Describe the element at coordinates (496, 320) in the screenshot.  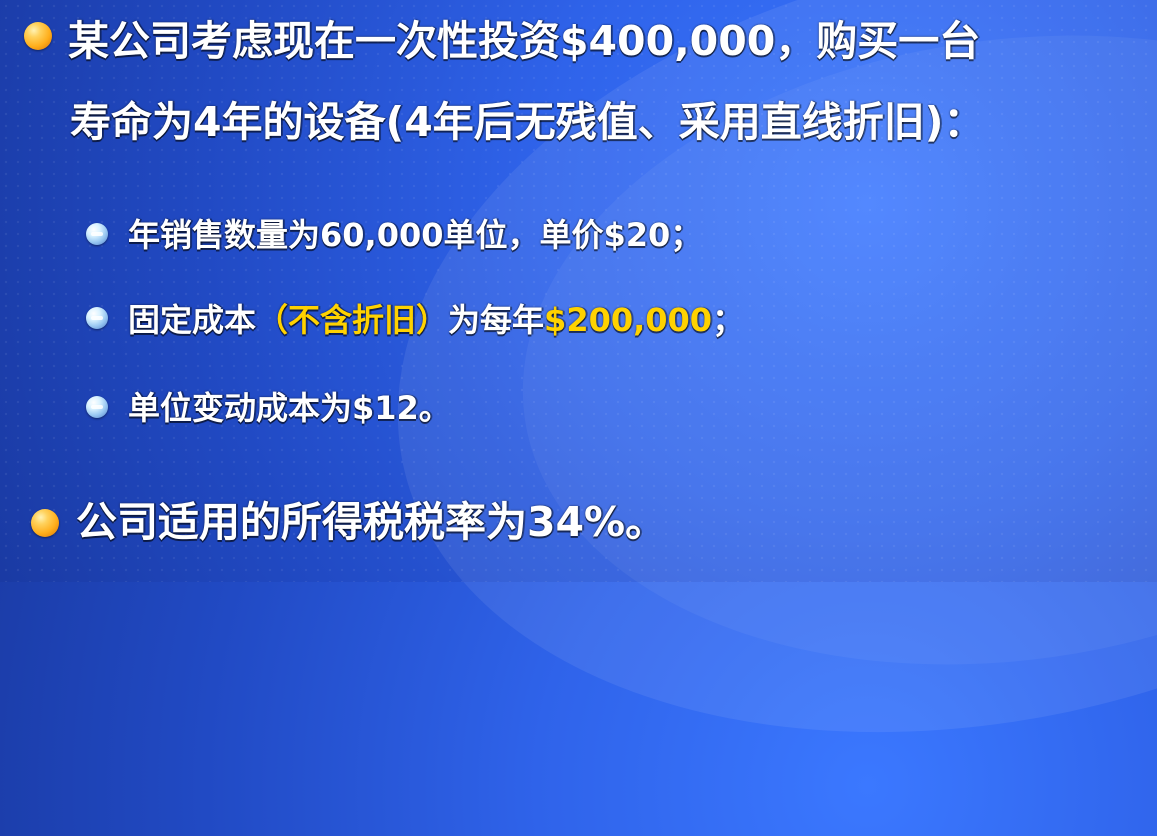
I see `sub-item-2-middle: 为每年` at that location.